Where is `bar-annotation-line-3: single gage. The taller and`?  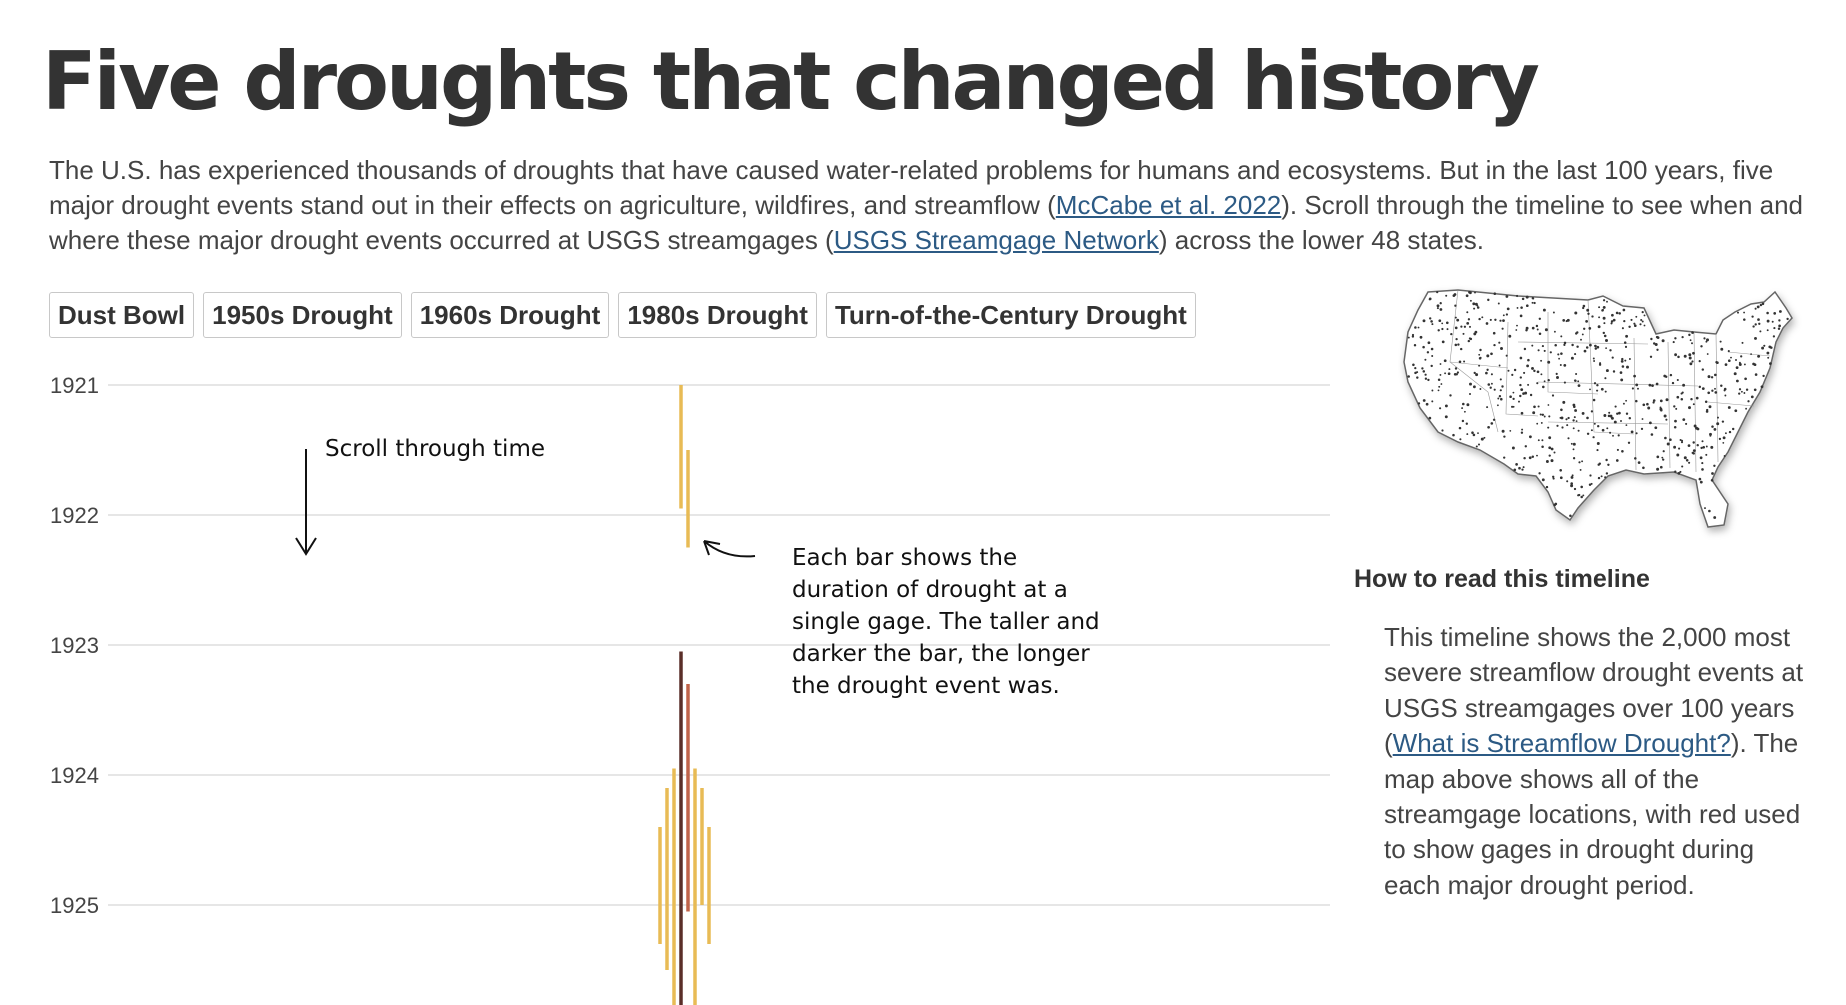
bar-annotation-line-3: single gage. The taller and is located at coordinates (946, 622).